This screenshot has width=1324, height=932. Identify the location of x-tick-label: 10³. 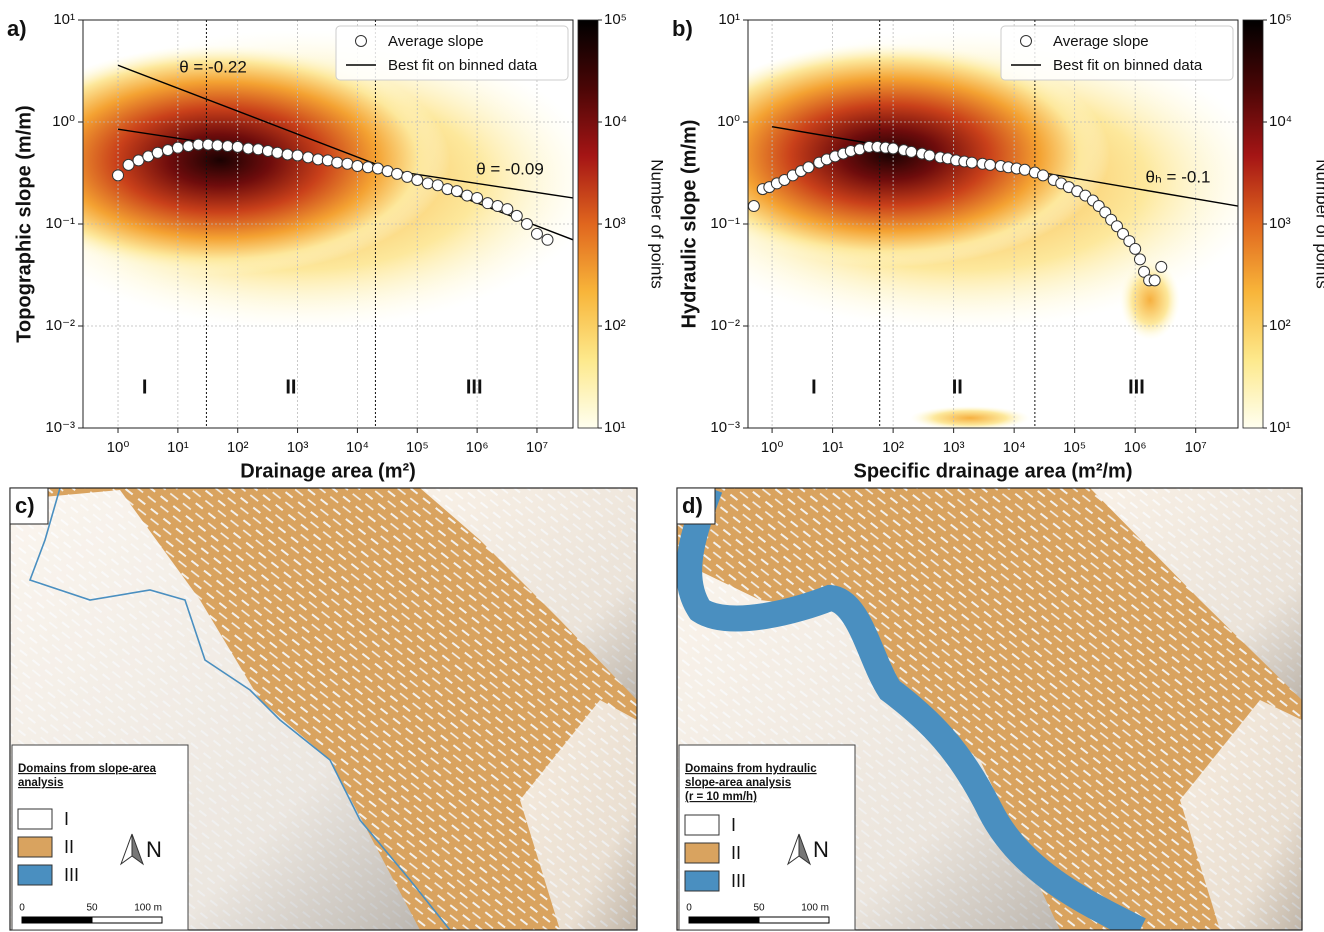
(954, 447).